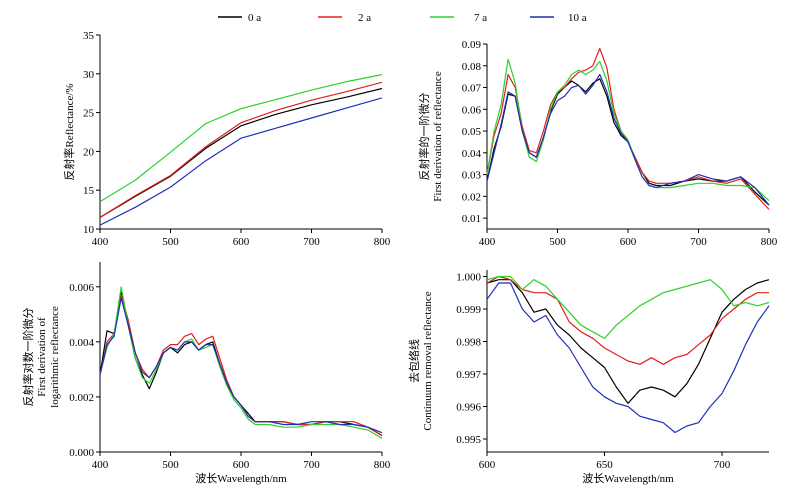 The image size is (801, 497). Describe the element at coordinates (254, 18) in the screenshot. I see `legend-label: 0 a` at that location.